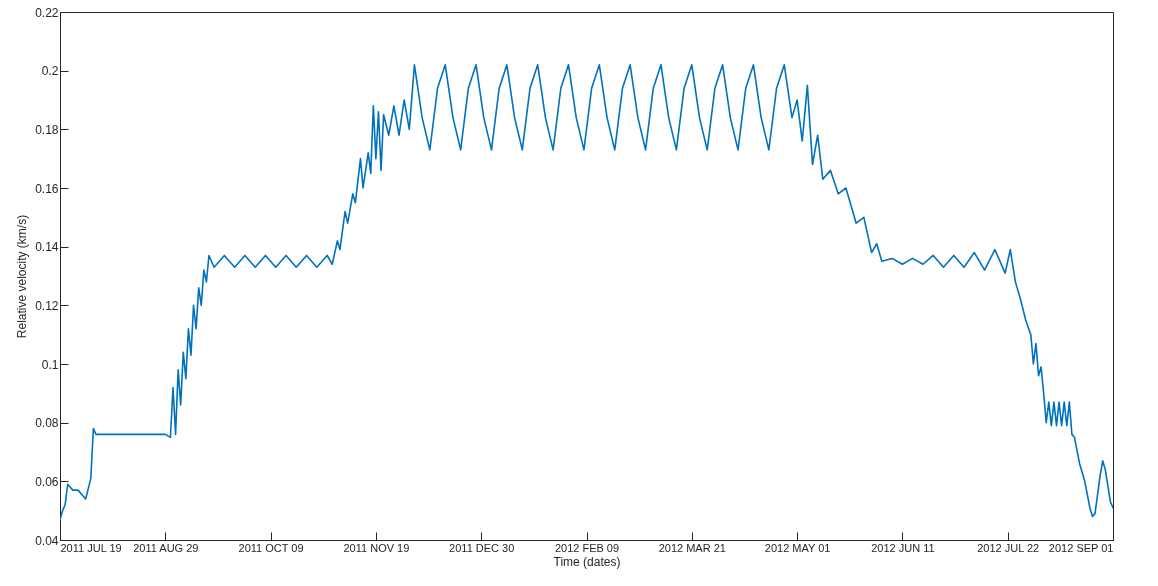 Image resolution: width=1158 pixels, height=586 pixels. What do you see at coordinates (1008, 547) in the screenshot?
I see `x-tick-label: 2012 JUL 22` at bounding box center [1008, 547].